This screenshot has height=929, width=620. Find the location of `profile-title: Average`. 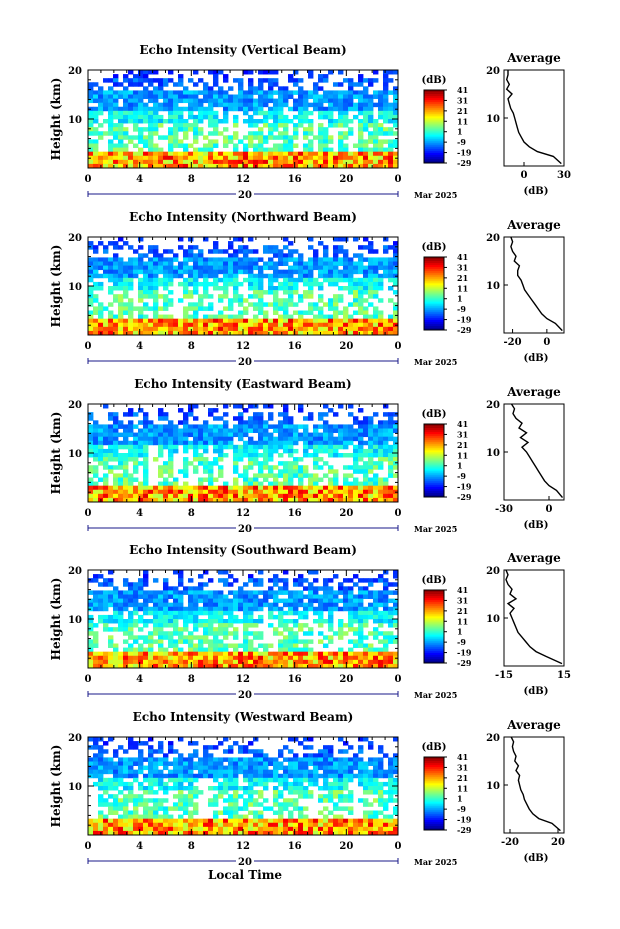

profile-title: Average is located at coordinates (533, 558).